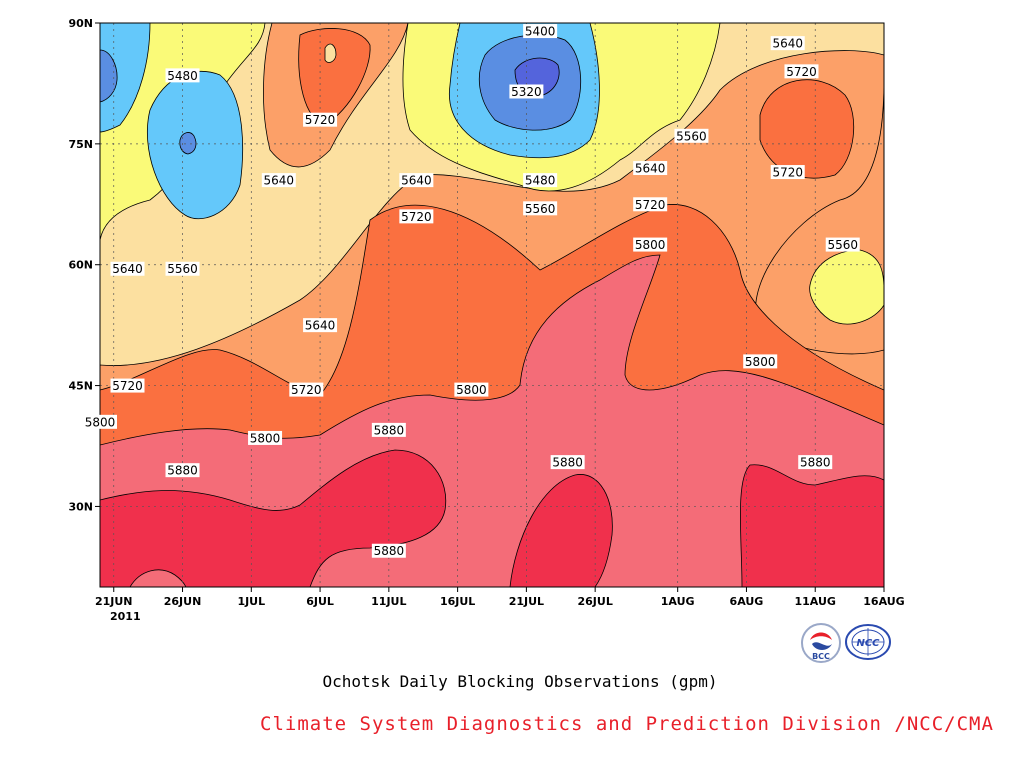 This screenshot has height=768, width=1024. Describe the element at coordinates (330, 53) in the screenshot. I see `fill-5640-5720-hole` at that location.